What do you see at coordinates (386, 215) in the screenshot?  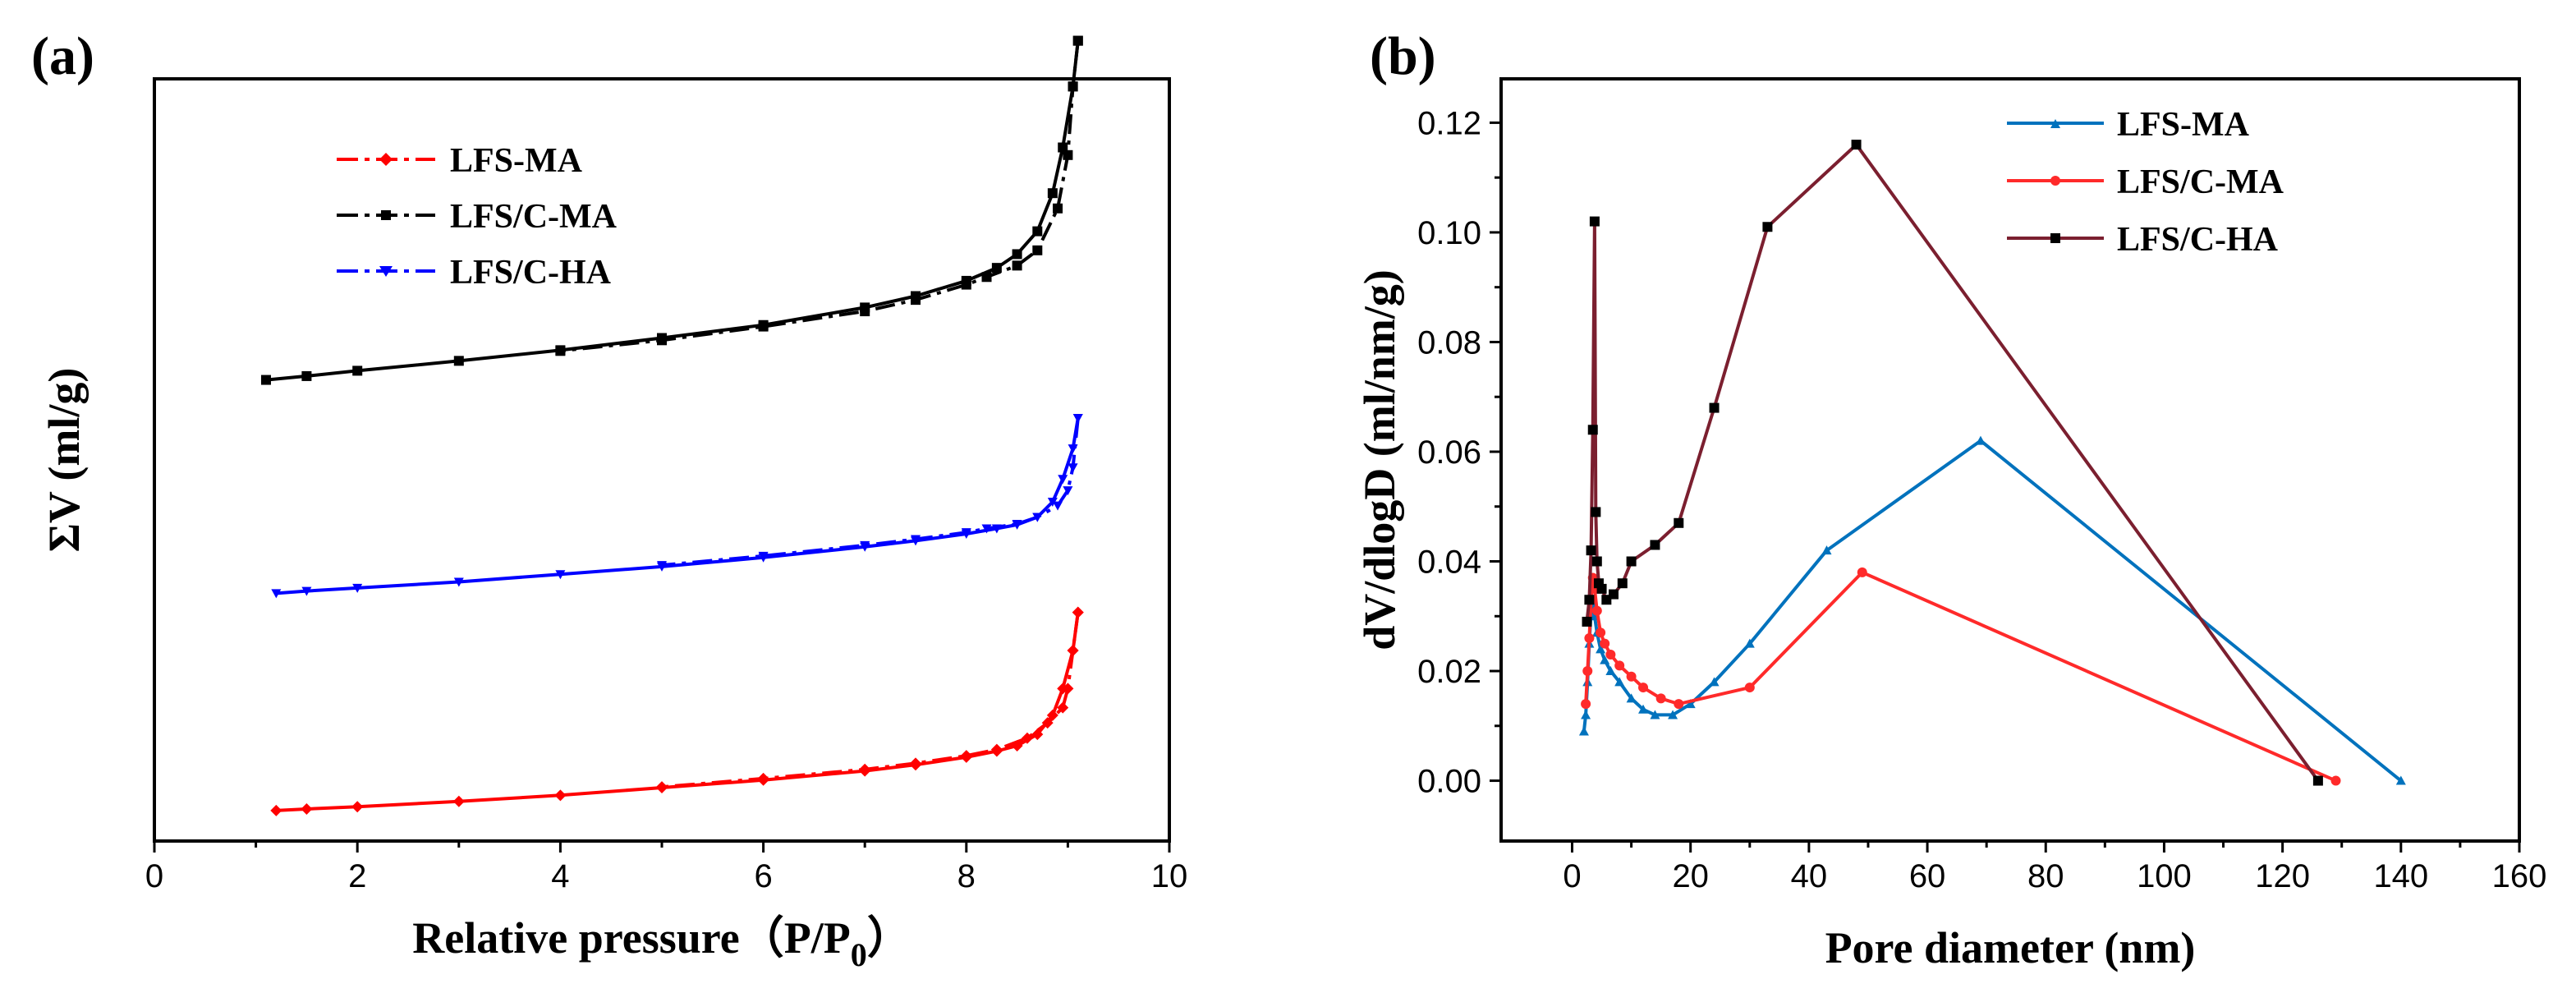 I see `legend-marker-lfs-c-ma` at bounding box center [386, 215].